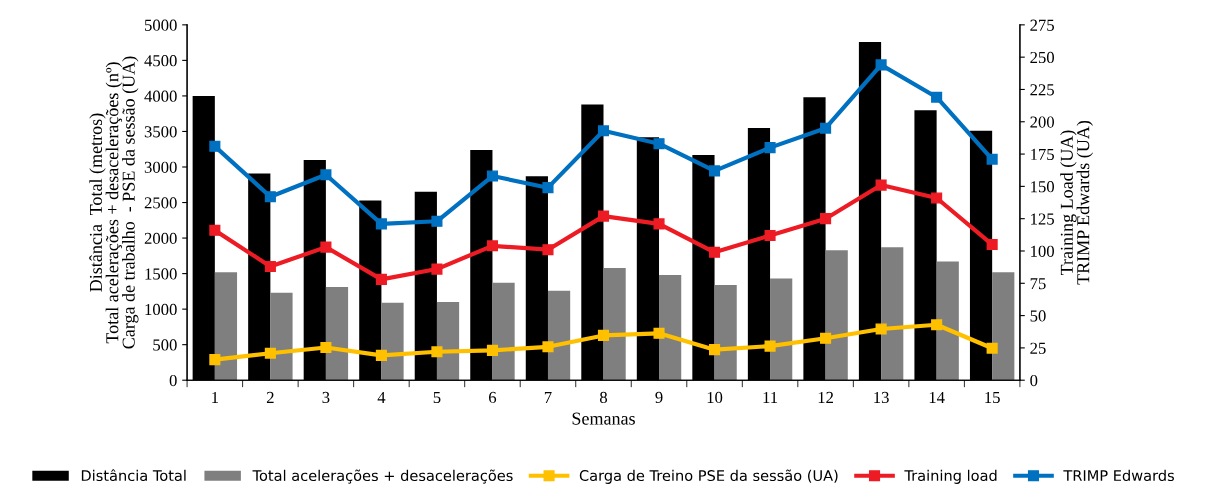 Image resolution: width=1207 pixels, height=497 pixels. Describe the element at coordinates (1042, 25) in the screenshot. I see `y2-tick-label: 275` at that location.